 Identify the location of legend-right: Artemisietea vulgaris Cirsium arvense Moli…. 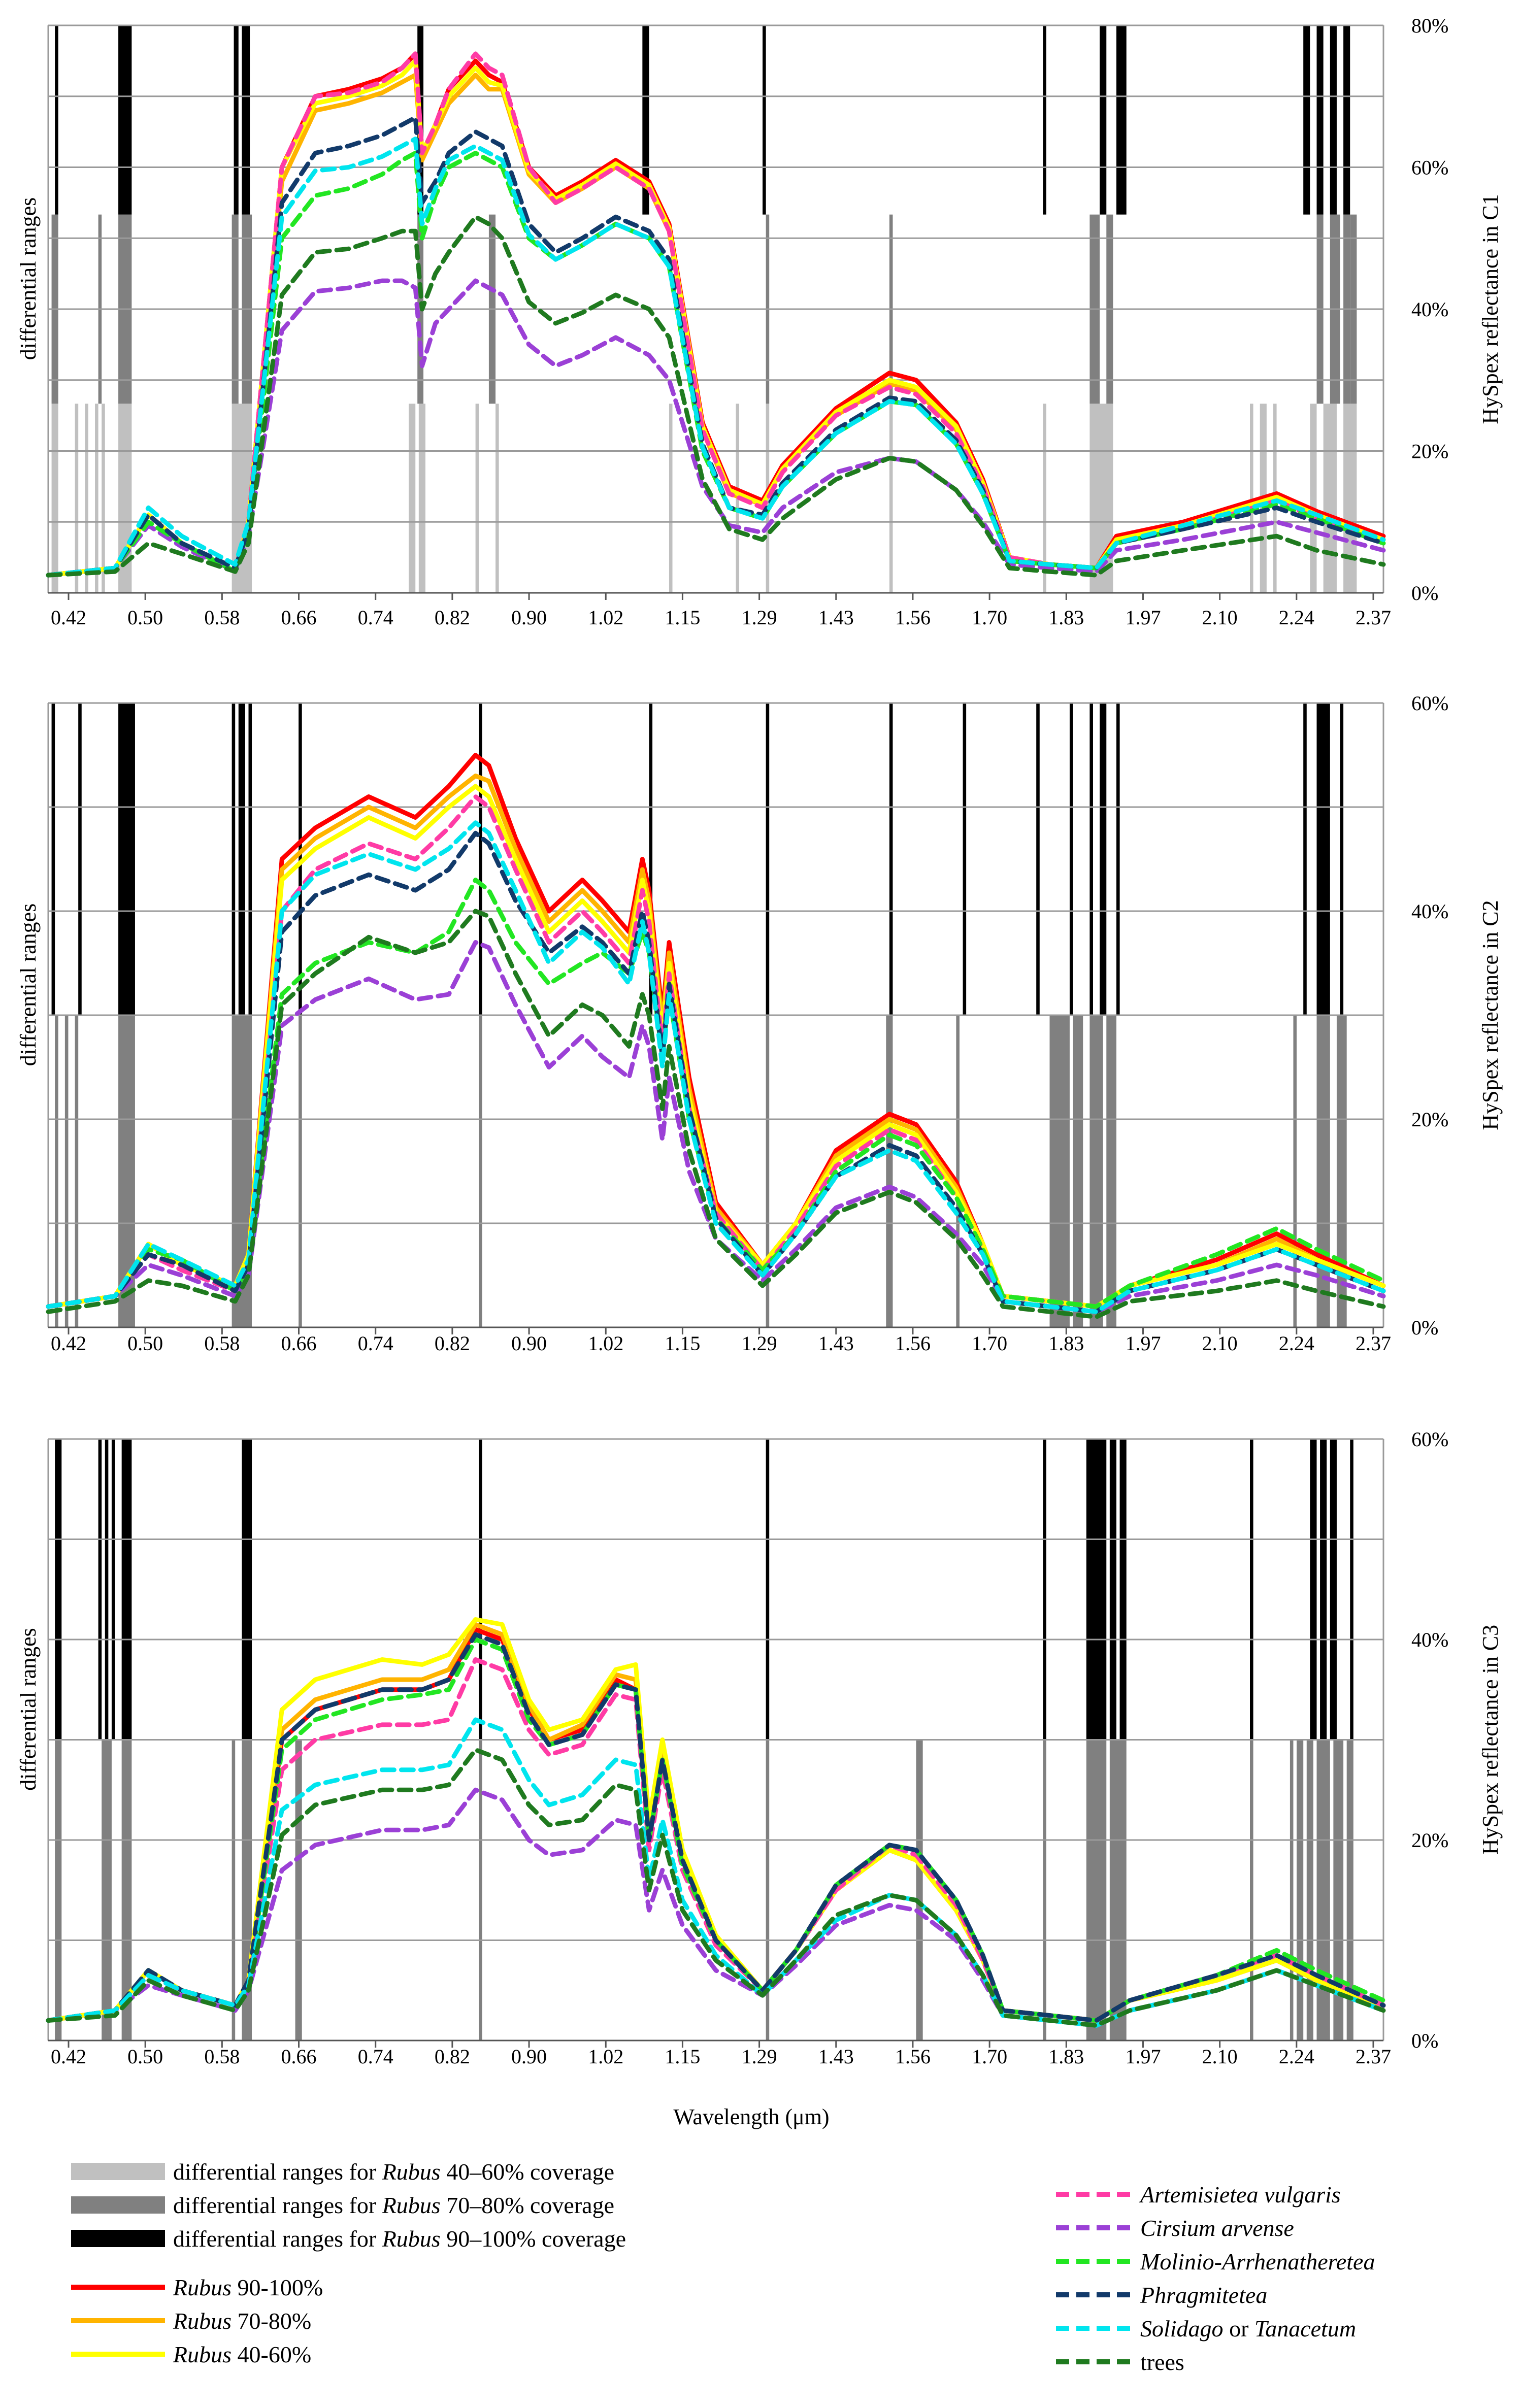
(1215, 2278).